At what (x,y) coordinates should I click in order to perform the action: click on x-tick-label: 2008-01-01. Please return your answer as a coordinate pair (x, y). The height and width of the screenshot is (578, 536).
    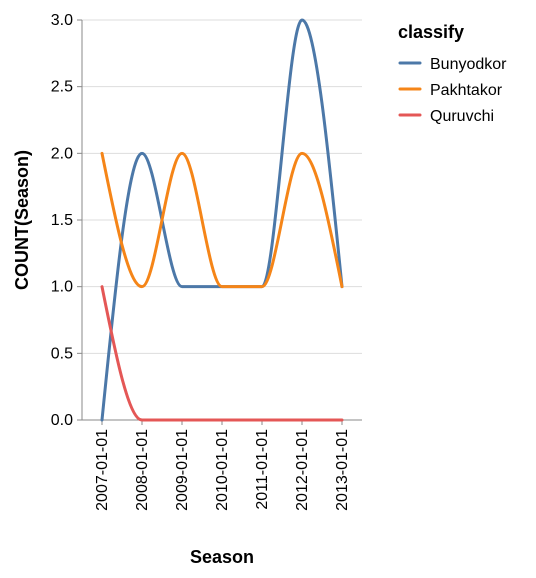
    Looking at the image, I should click on (142, 470).